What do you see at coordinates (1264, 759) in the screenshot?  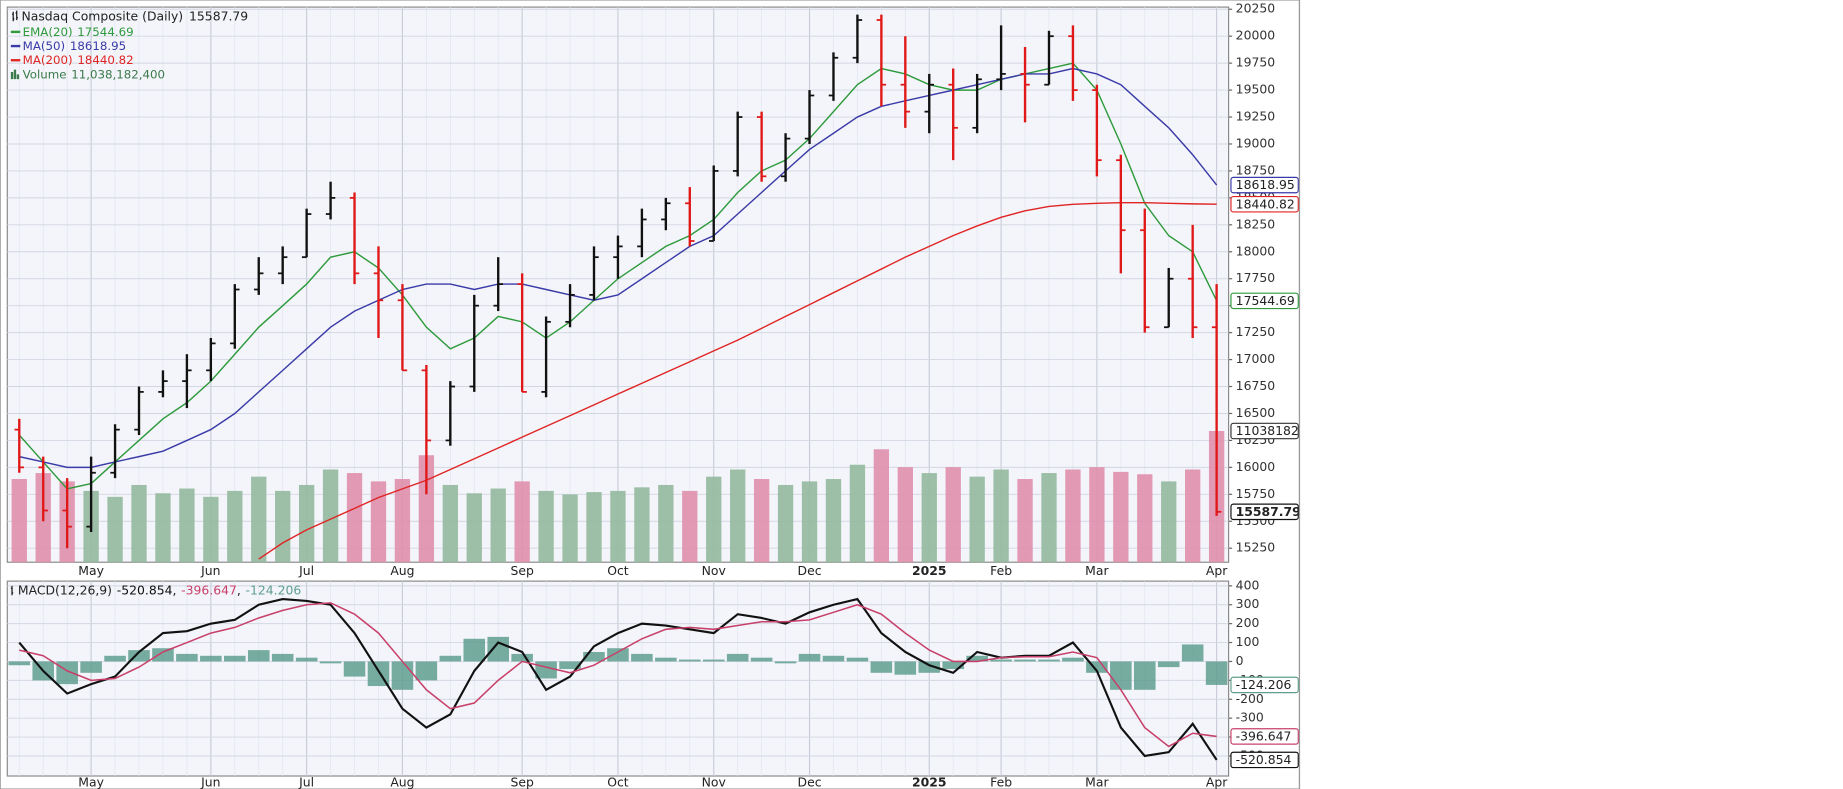 I see `value-badge-label: -520.854` at bounding box center [1264, 759].